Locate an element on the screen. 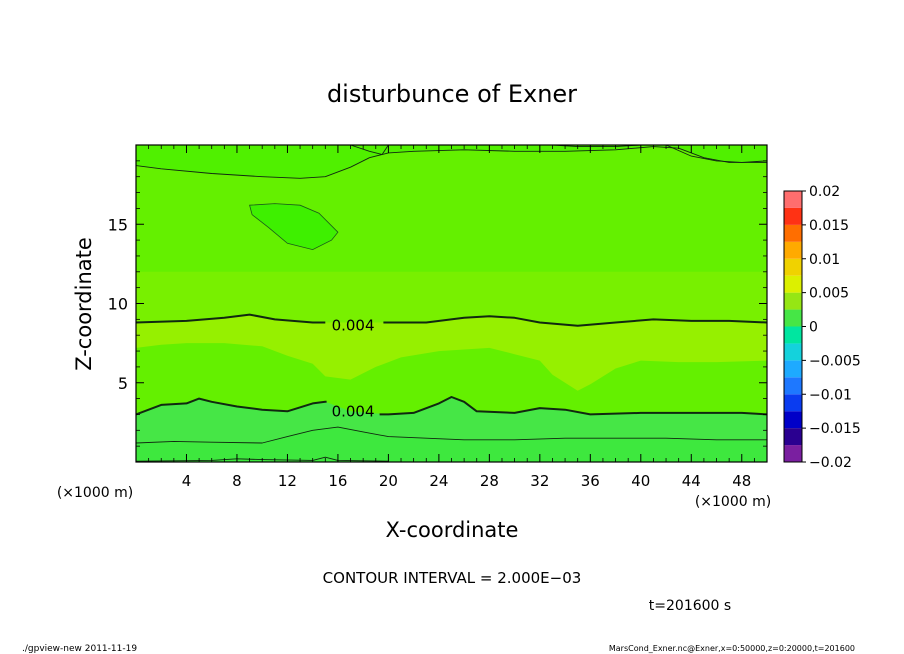 Image resolution: width=904 pixels, height=654 pixels. chart-title: disturbunce of Exner is located at coordinates (452, 94).